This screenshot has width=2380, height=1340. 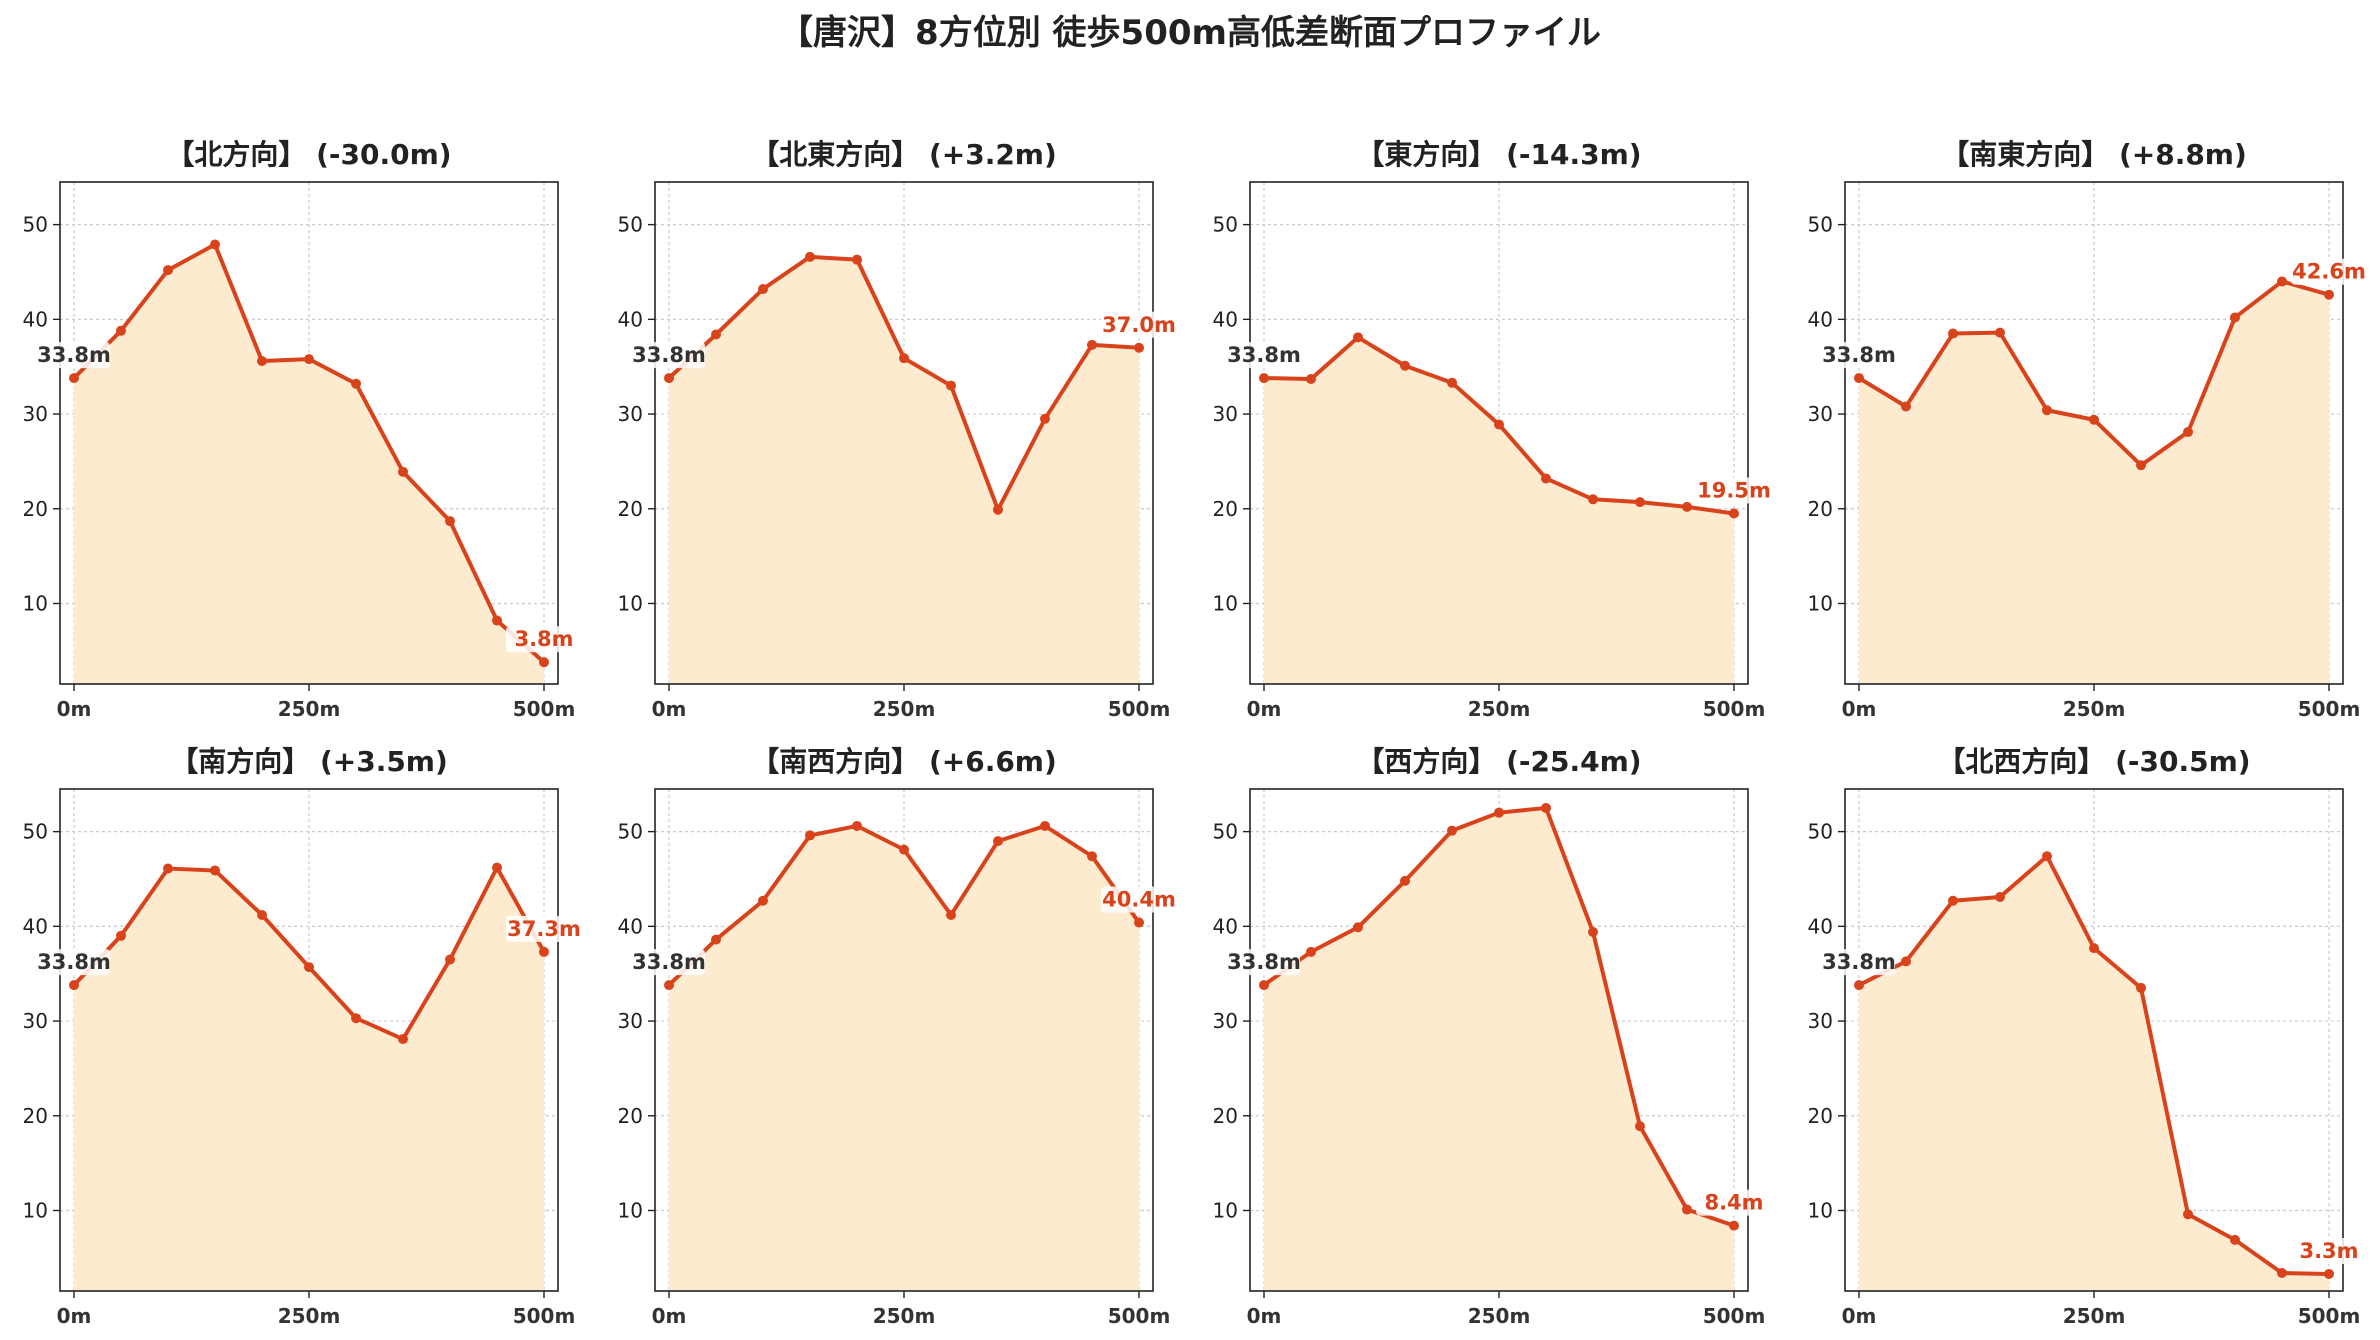 I want to click on panel-title: 【東方向】 (-14.3m), so click(x=1498, y=154).